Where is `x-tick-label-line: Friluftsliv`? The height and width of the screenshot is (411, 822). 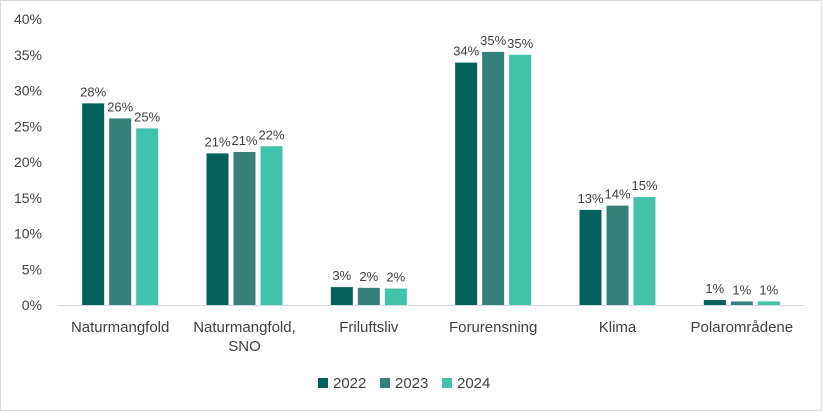
x-tick-label-line: Friluftsliv is located at coordinates (369, 327).